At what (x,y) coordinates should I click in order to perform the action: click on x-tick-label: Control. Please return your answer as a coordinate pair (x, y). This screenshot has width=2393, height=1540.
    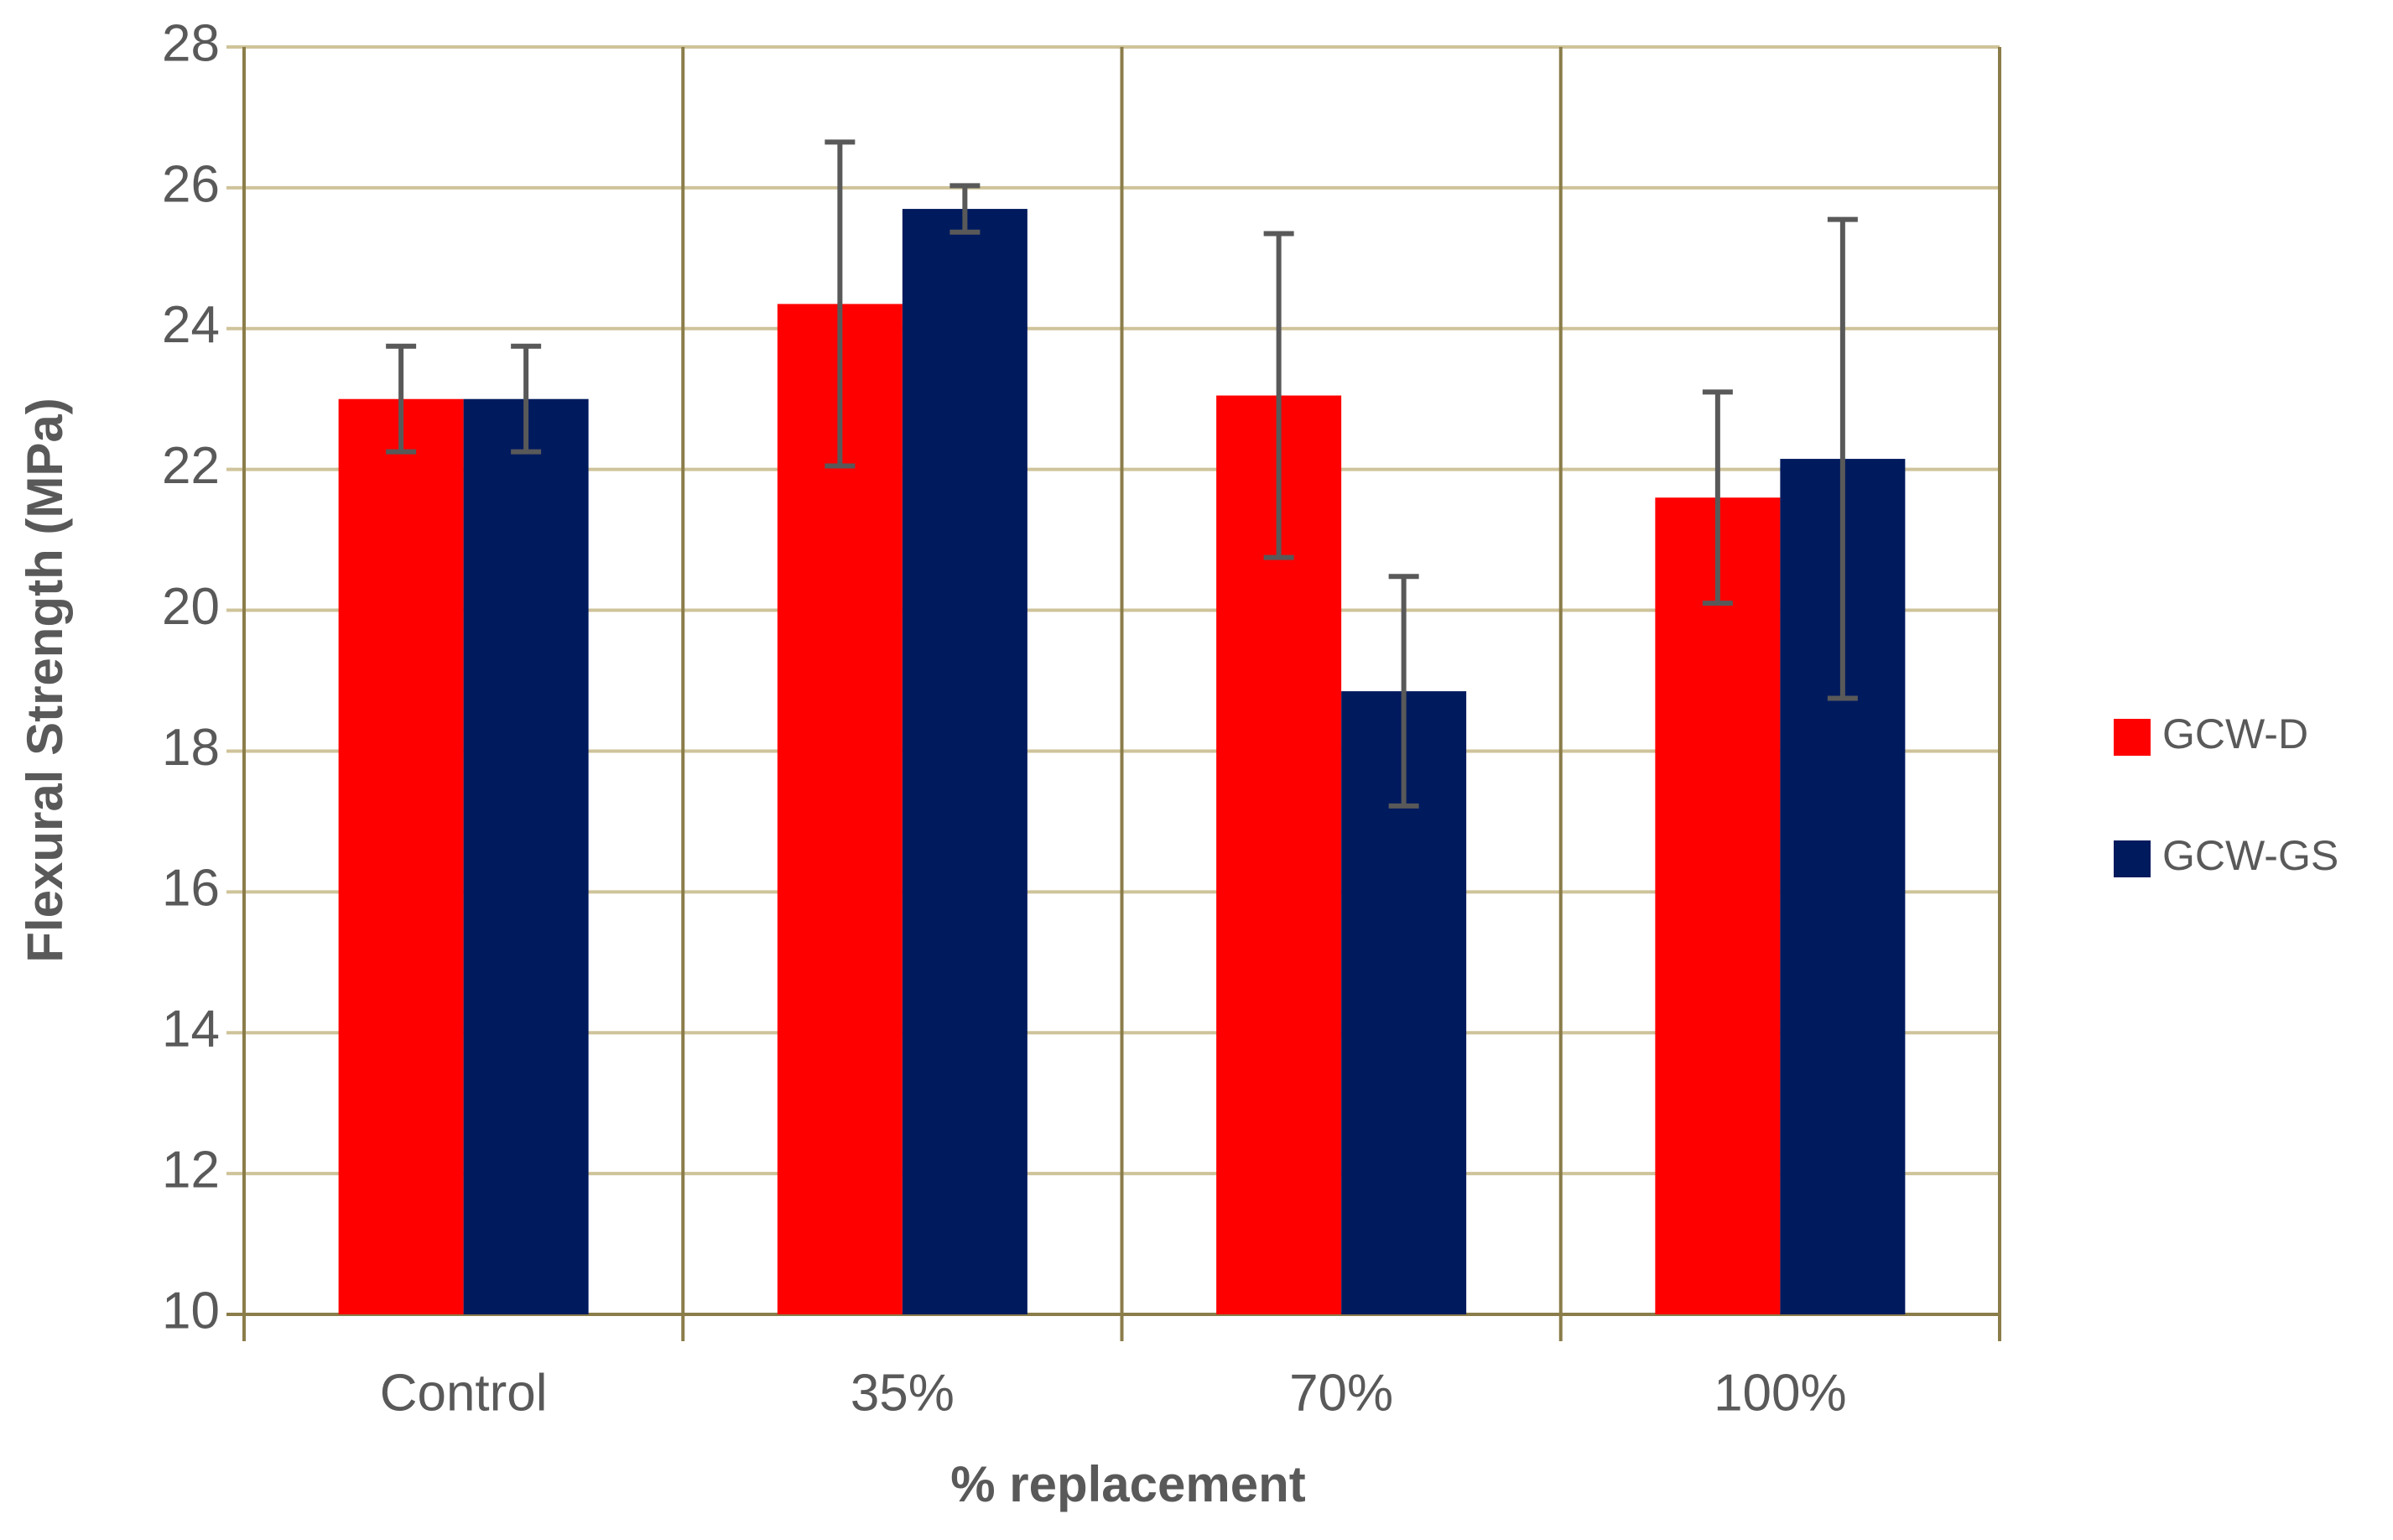
    Looking at the image, I should click on (464, 1393).